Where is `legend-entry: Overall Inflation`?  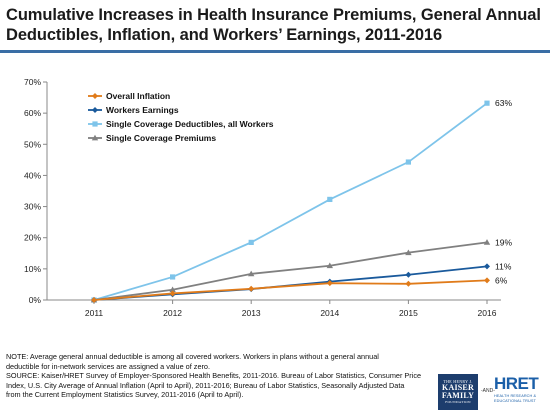 legend-entry: Overall Inflation is located at coordinates (129, 96).